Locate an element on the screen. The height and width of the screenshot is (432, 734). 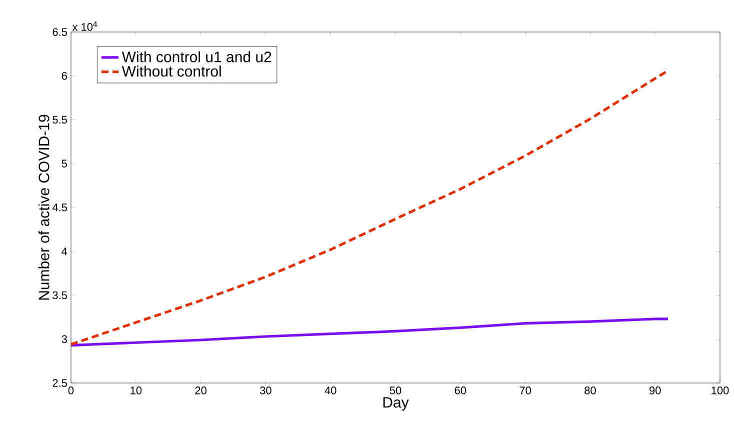
x-tick-label: 0 is located at coordinates (71, 390).